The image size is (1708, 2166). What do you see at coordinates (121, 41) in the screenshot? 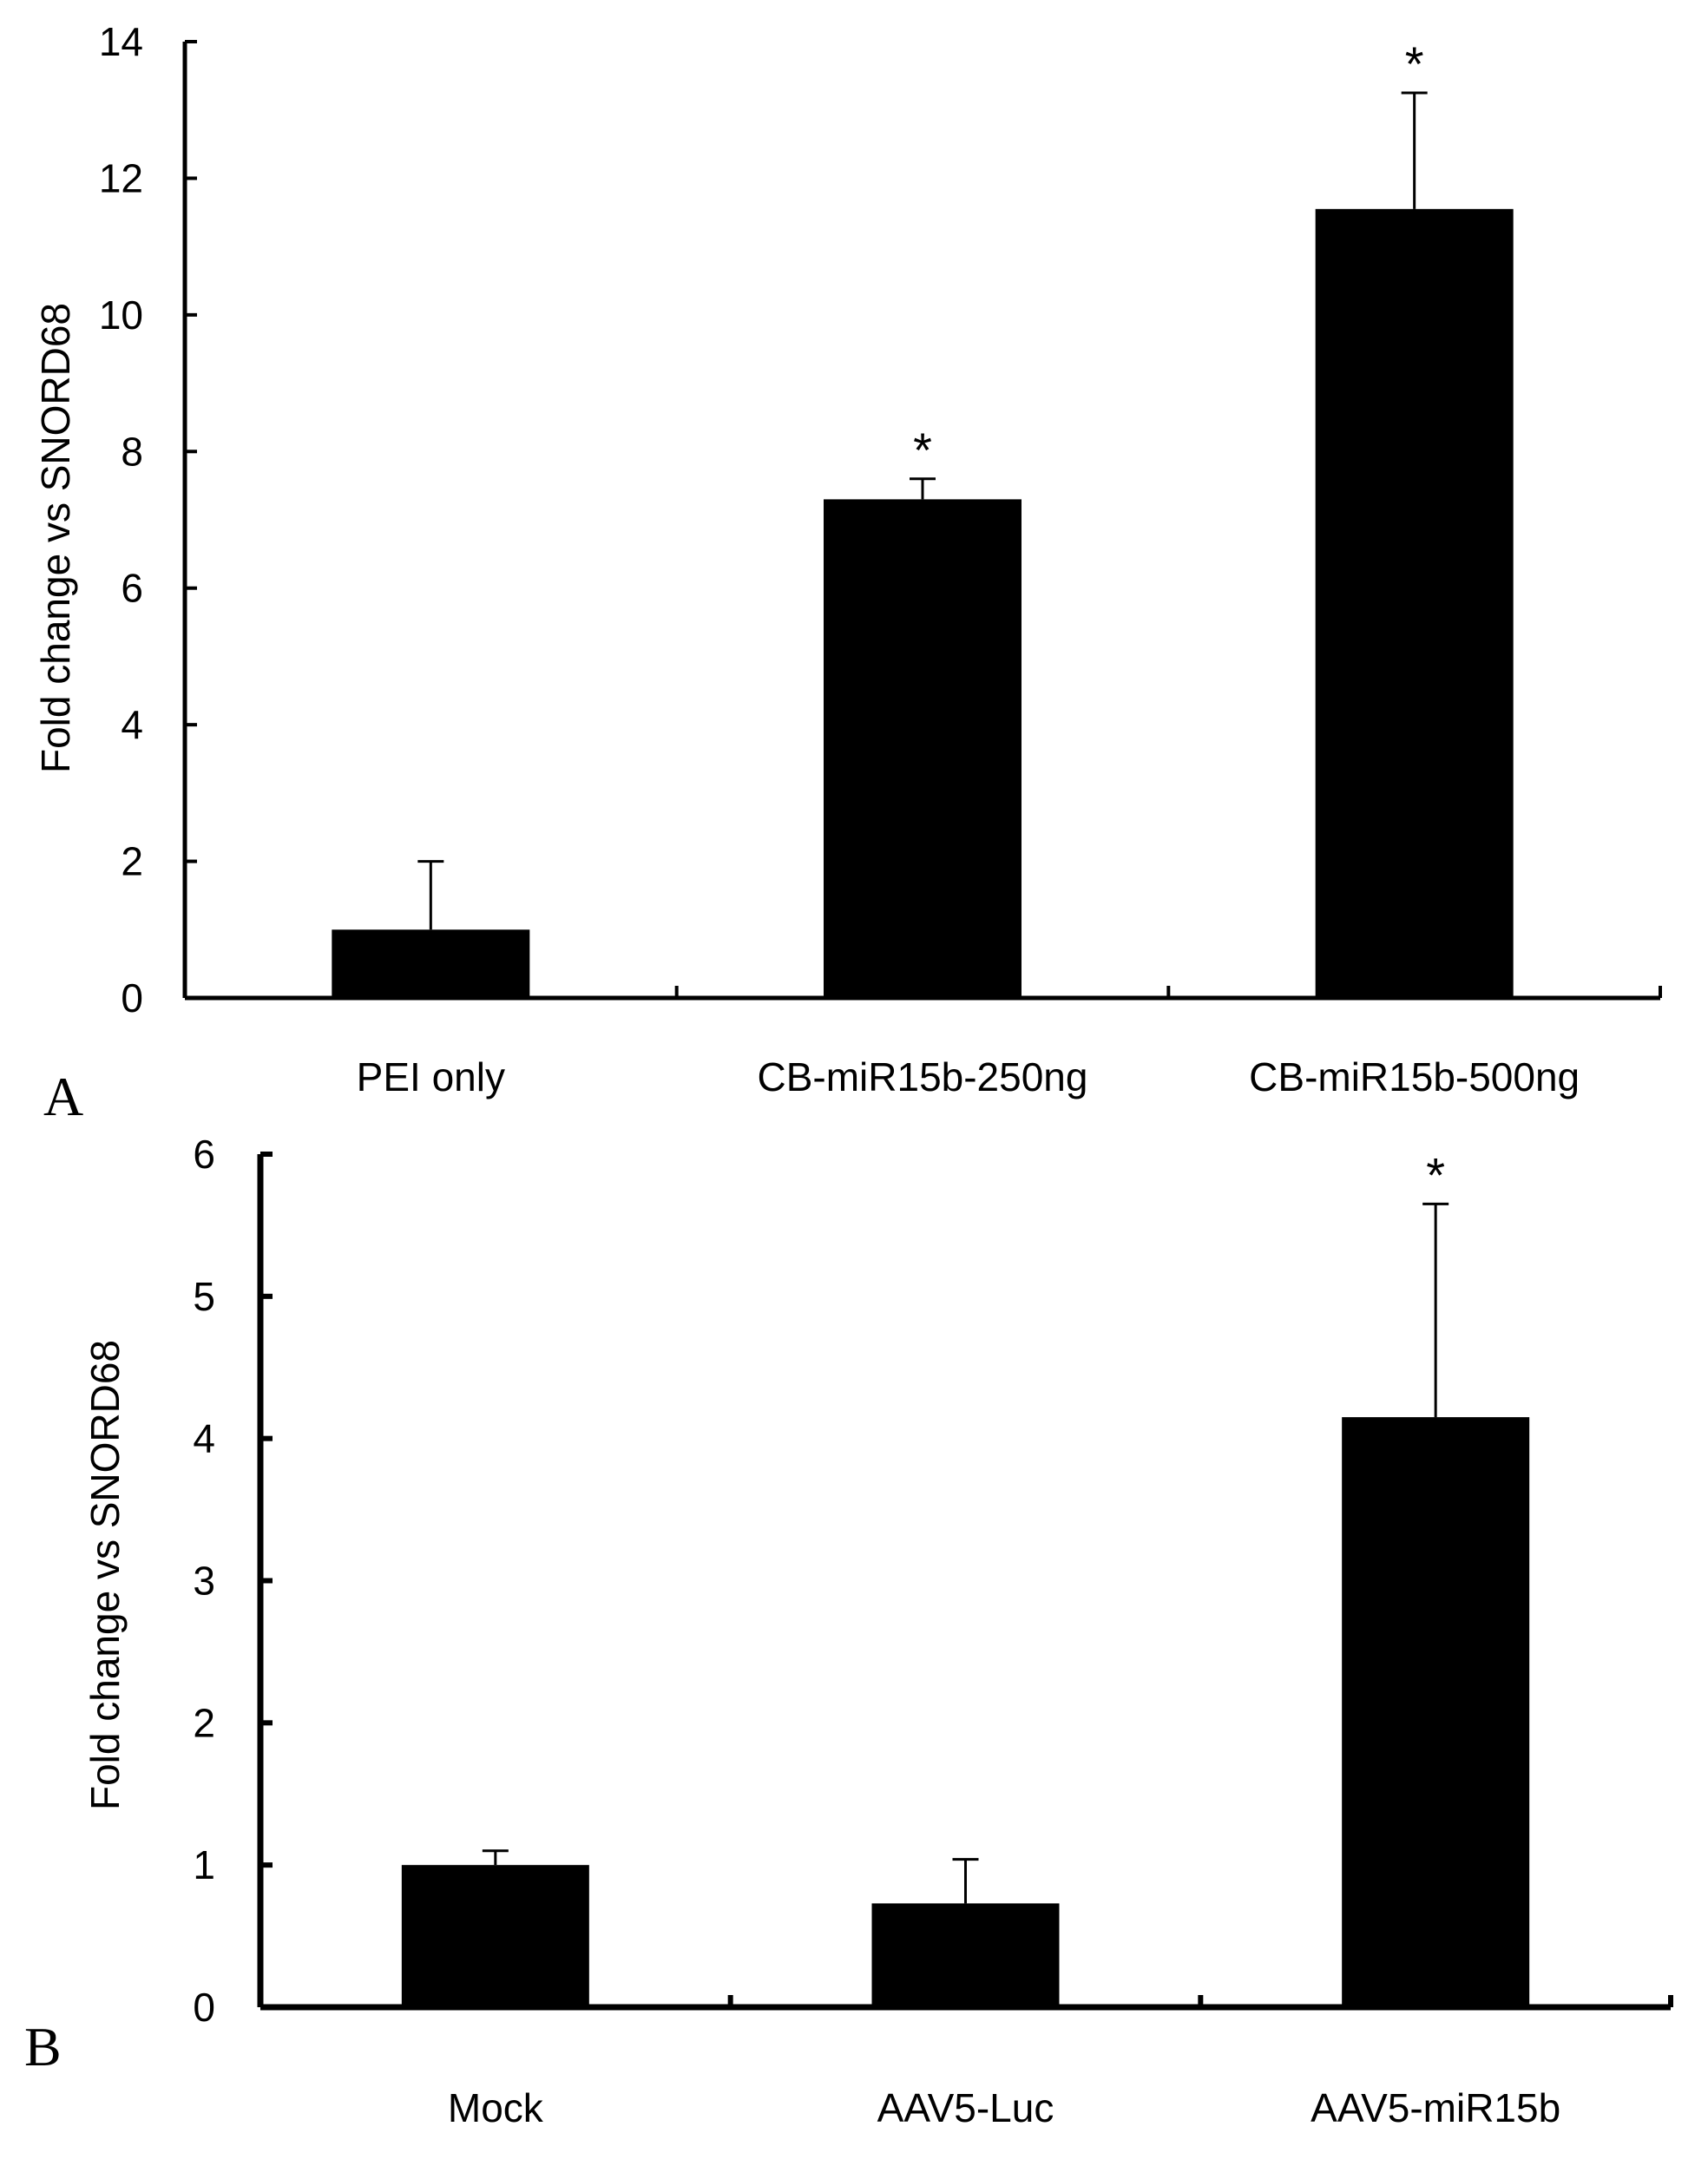
I see `y-tick-label: 14` at bounding box center [121, 41].